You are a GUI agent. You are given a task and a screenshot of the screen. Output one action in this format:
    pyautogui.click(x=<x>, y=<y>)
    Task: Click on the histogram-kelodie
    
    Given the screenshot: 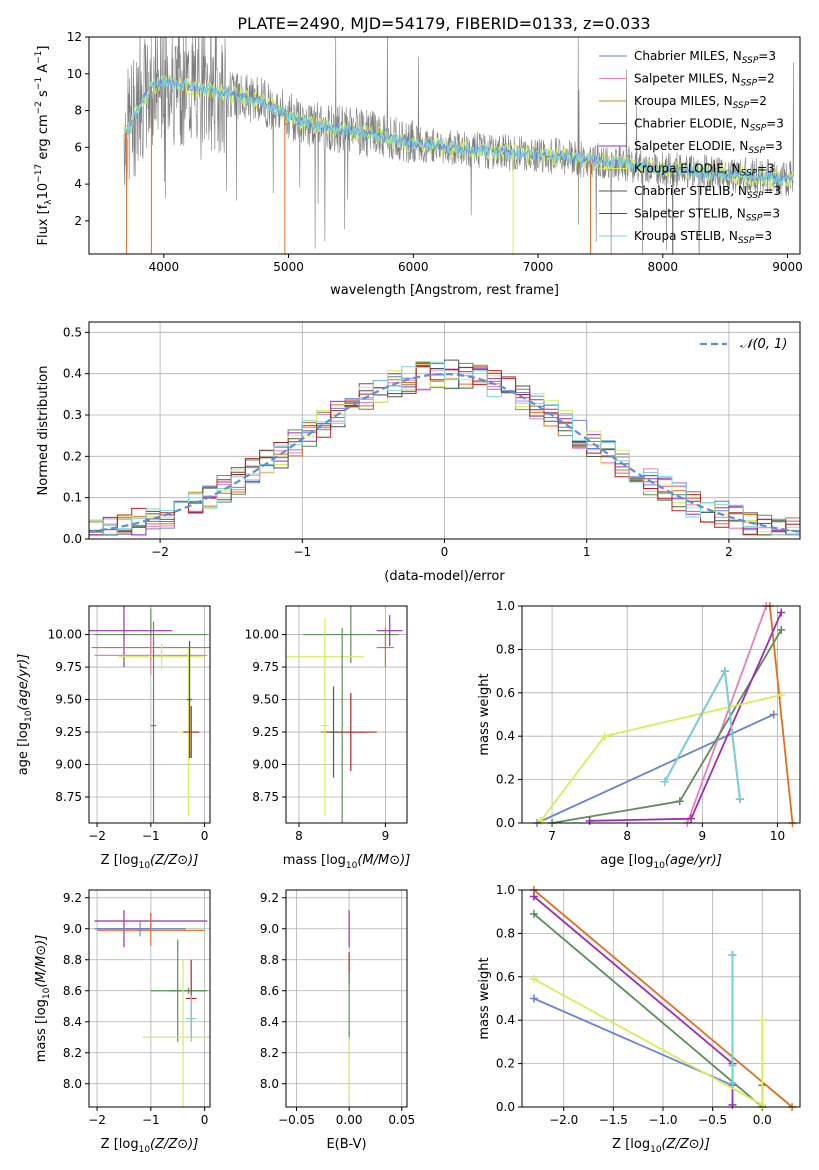 What is the action you would take?
    pyautogui.click(x=444, y=450)
    